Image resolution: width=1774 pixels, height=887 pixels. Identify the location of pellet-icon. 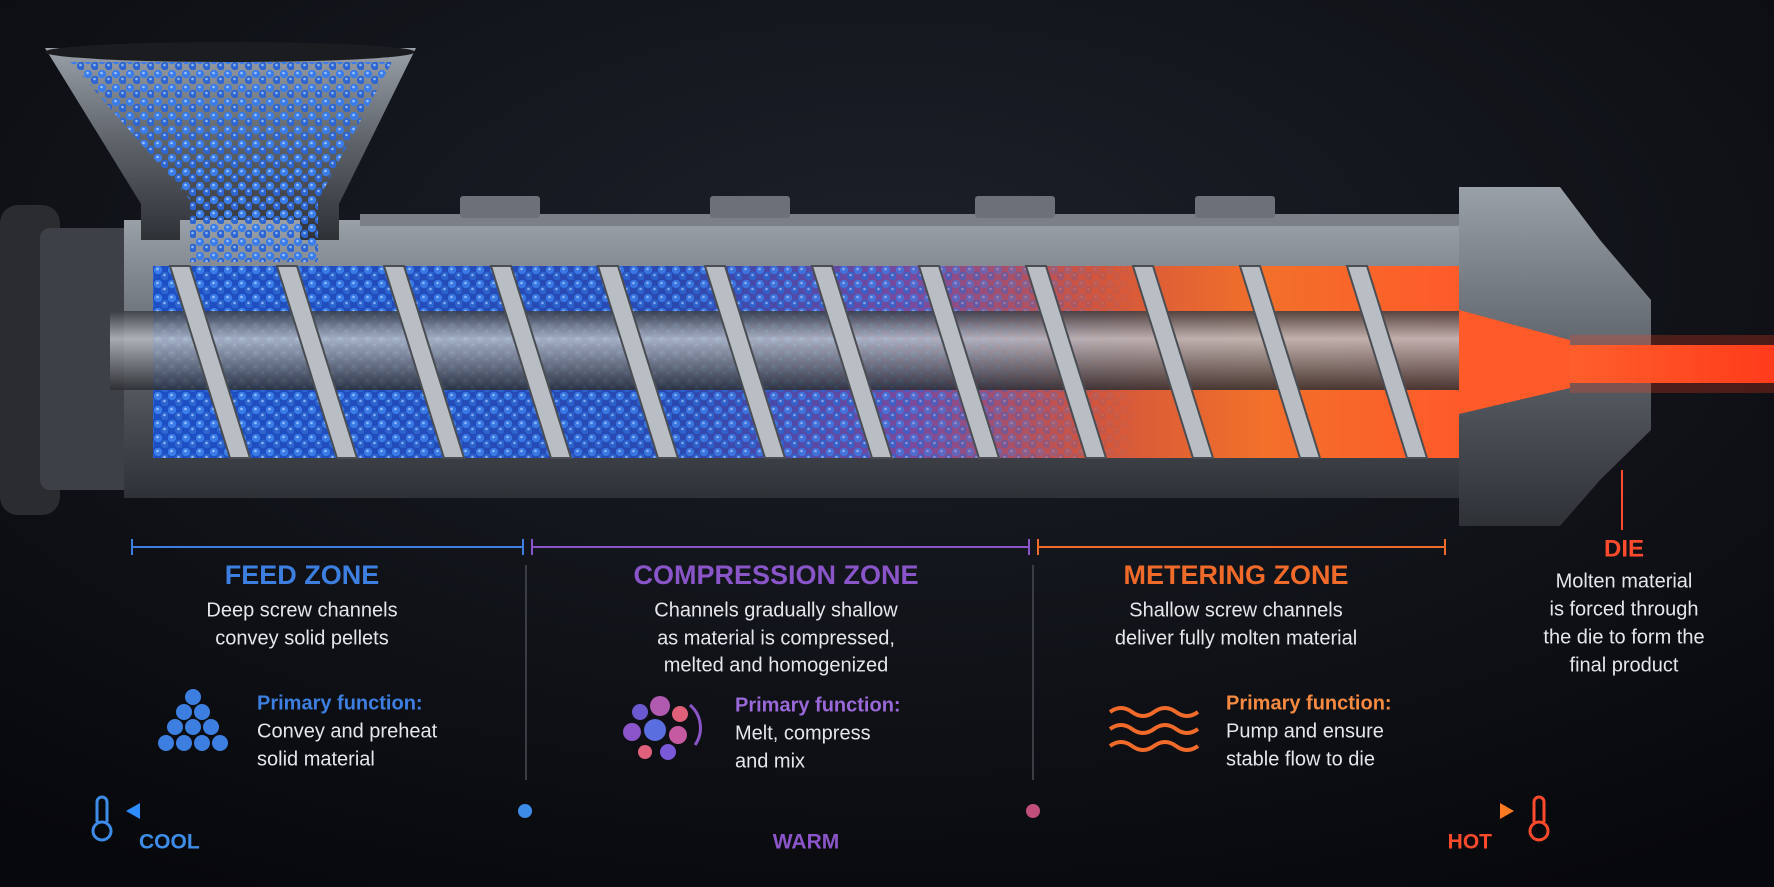
(193, 720).